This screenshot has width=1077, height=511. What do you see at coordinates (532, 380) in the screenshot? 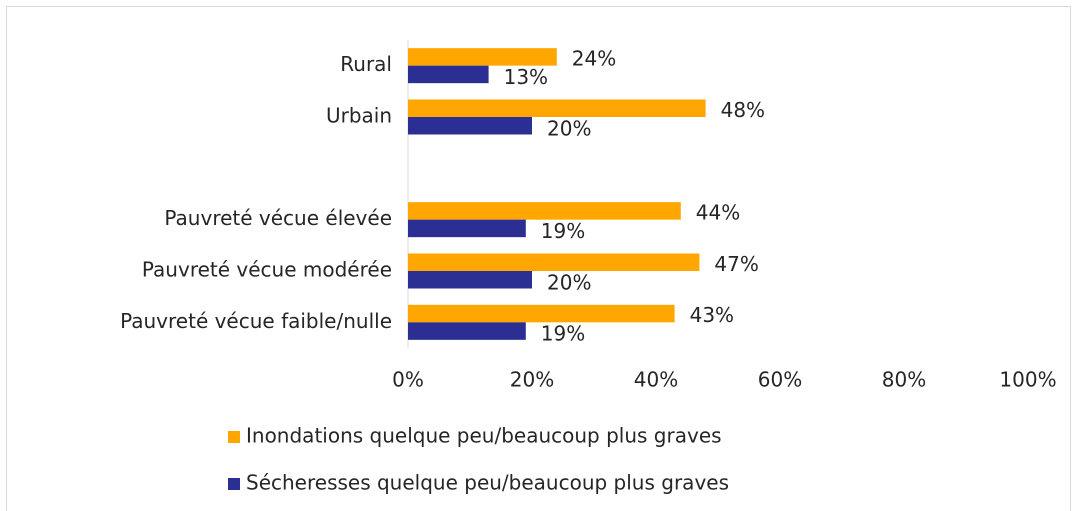
I see `x-tick-label: 20%` at bounding box center [532, 380].